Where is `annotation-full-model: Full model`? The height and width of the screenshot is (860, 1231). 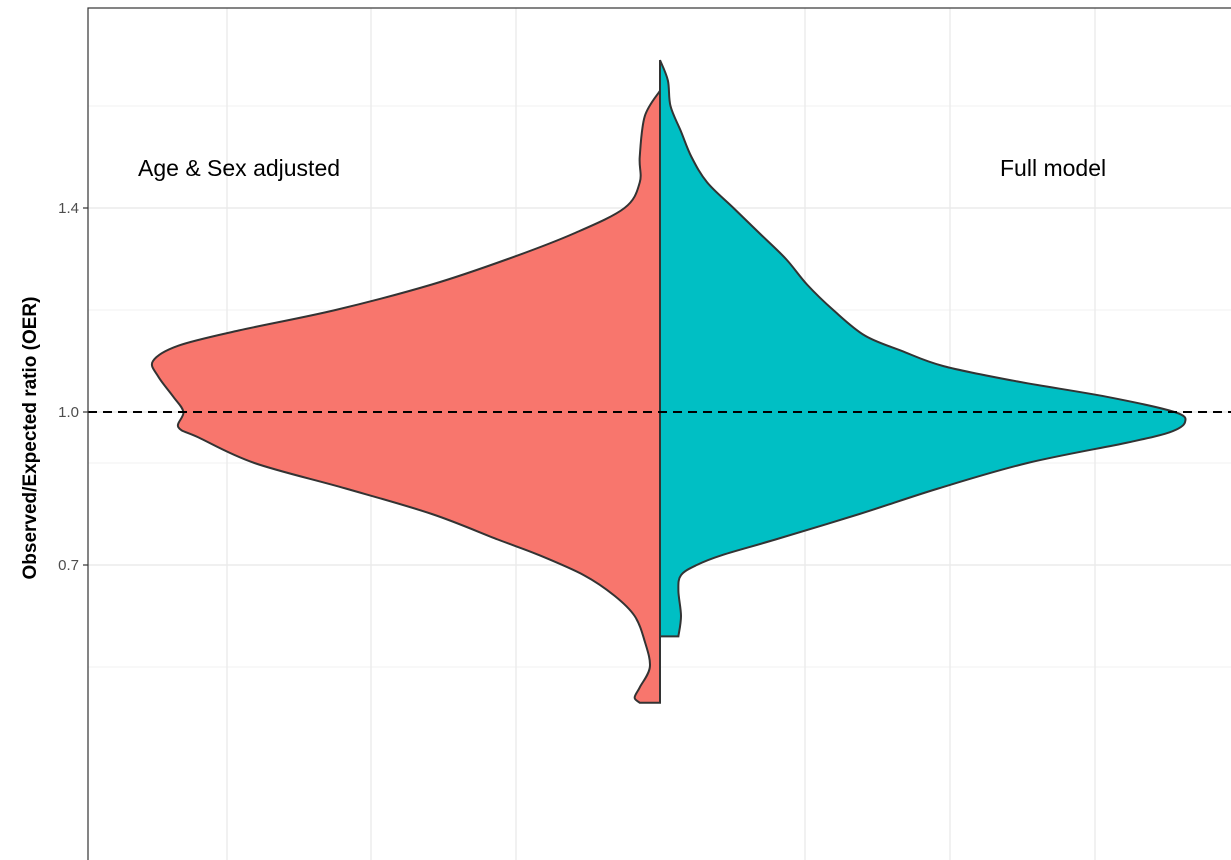
annotation-full-model: Full model is located at coordinates (1053, 168).